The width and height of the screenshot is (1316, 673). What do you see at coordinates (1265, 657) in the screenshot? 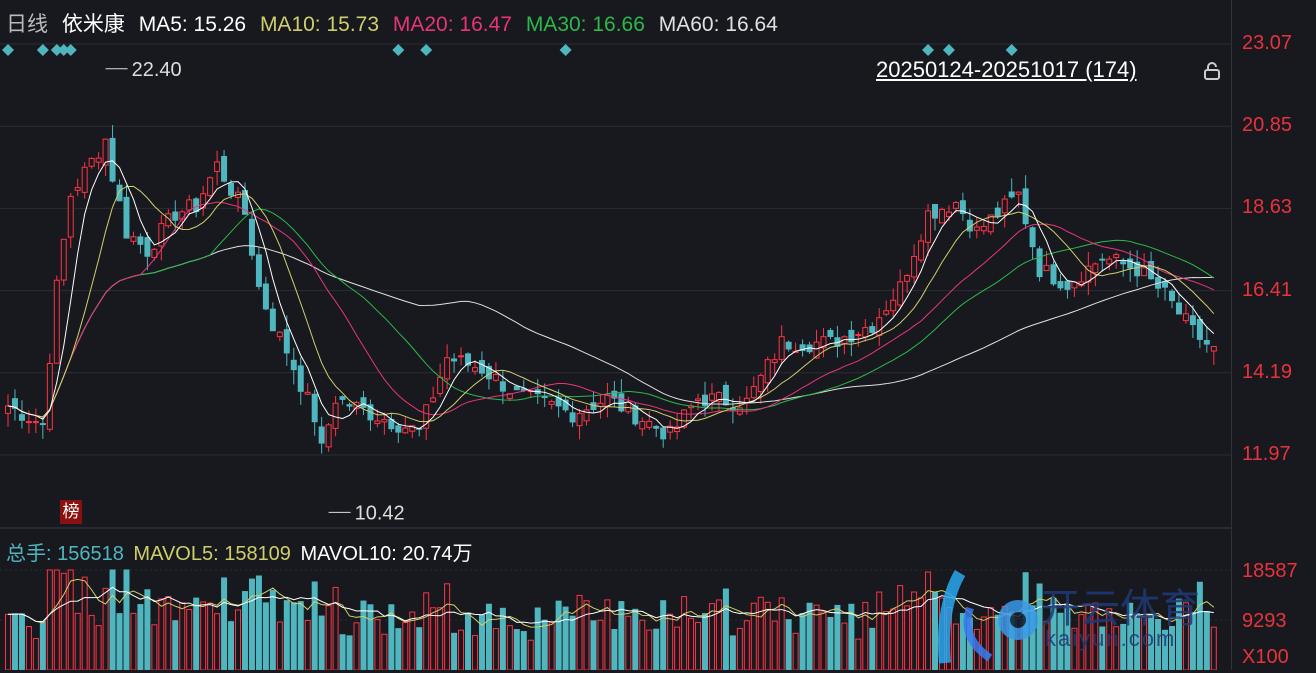
I see `volume-tick: X100` at bounding box center [1265, 657].